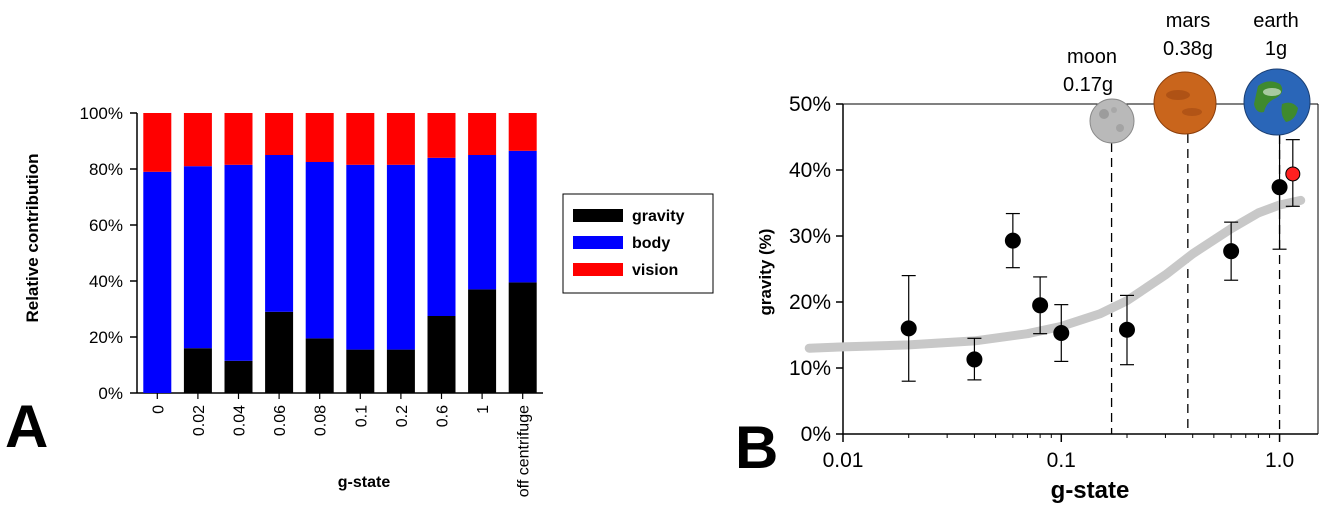 The width and height of the screenshot is (1321, 528). What do you see at coordinates (1195, 284) in the screenshot?
I see `panel-b-reference-lines` at bounding box center [1195, 284].